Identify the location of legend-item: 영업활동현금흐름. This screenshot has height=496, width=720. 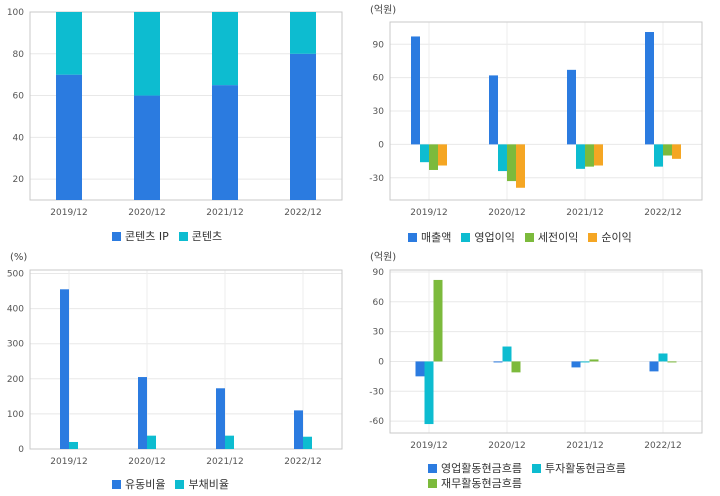
(475, 468).